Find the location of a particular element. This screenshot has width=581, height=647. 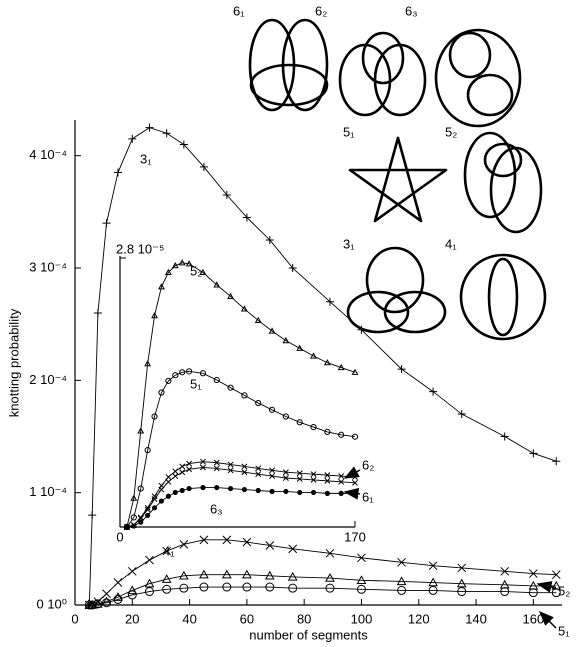

y-tick-label: 3 10⁻⁴ is located at coordinates (48, 266).